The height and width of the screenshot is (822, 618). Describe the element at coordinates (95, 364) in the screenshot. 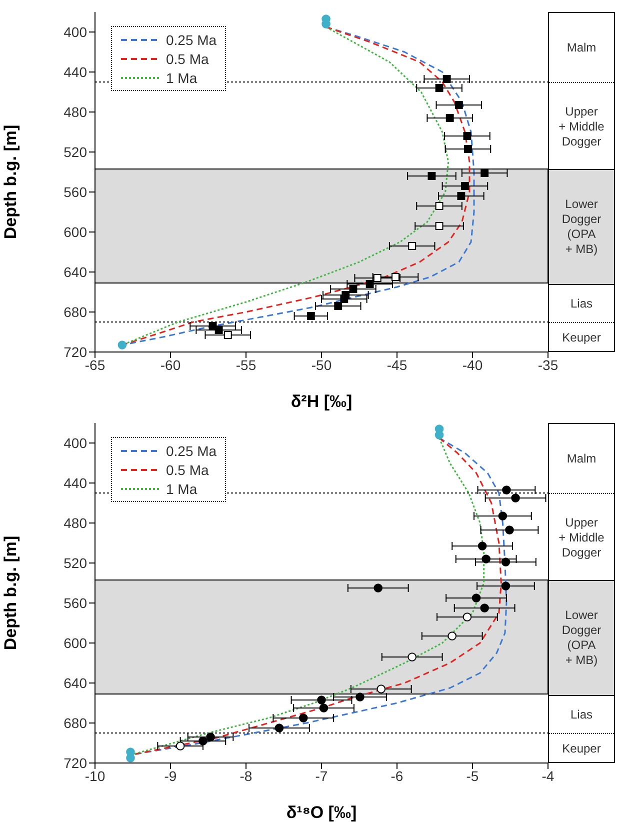

I see `x-tick-label: -65` at that location.